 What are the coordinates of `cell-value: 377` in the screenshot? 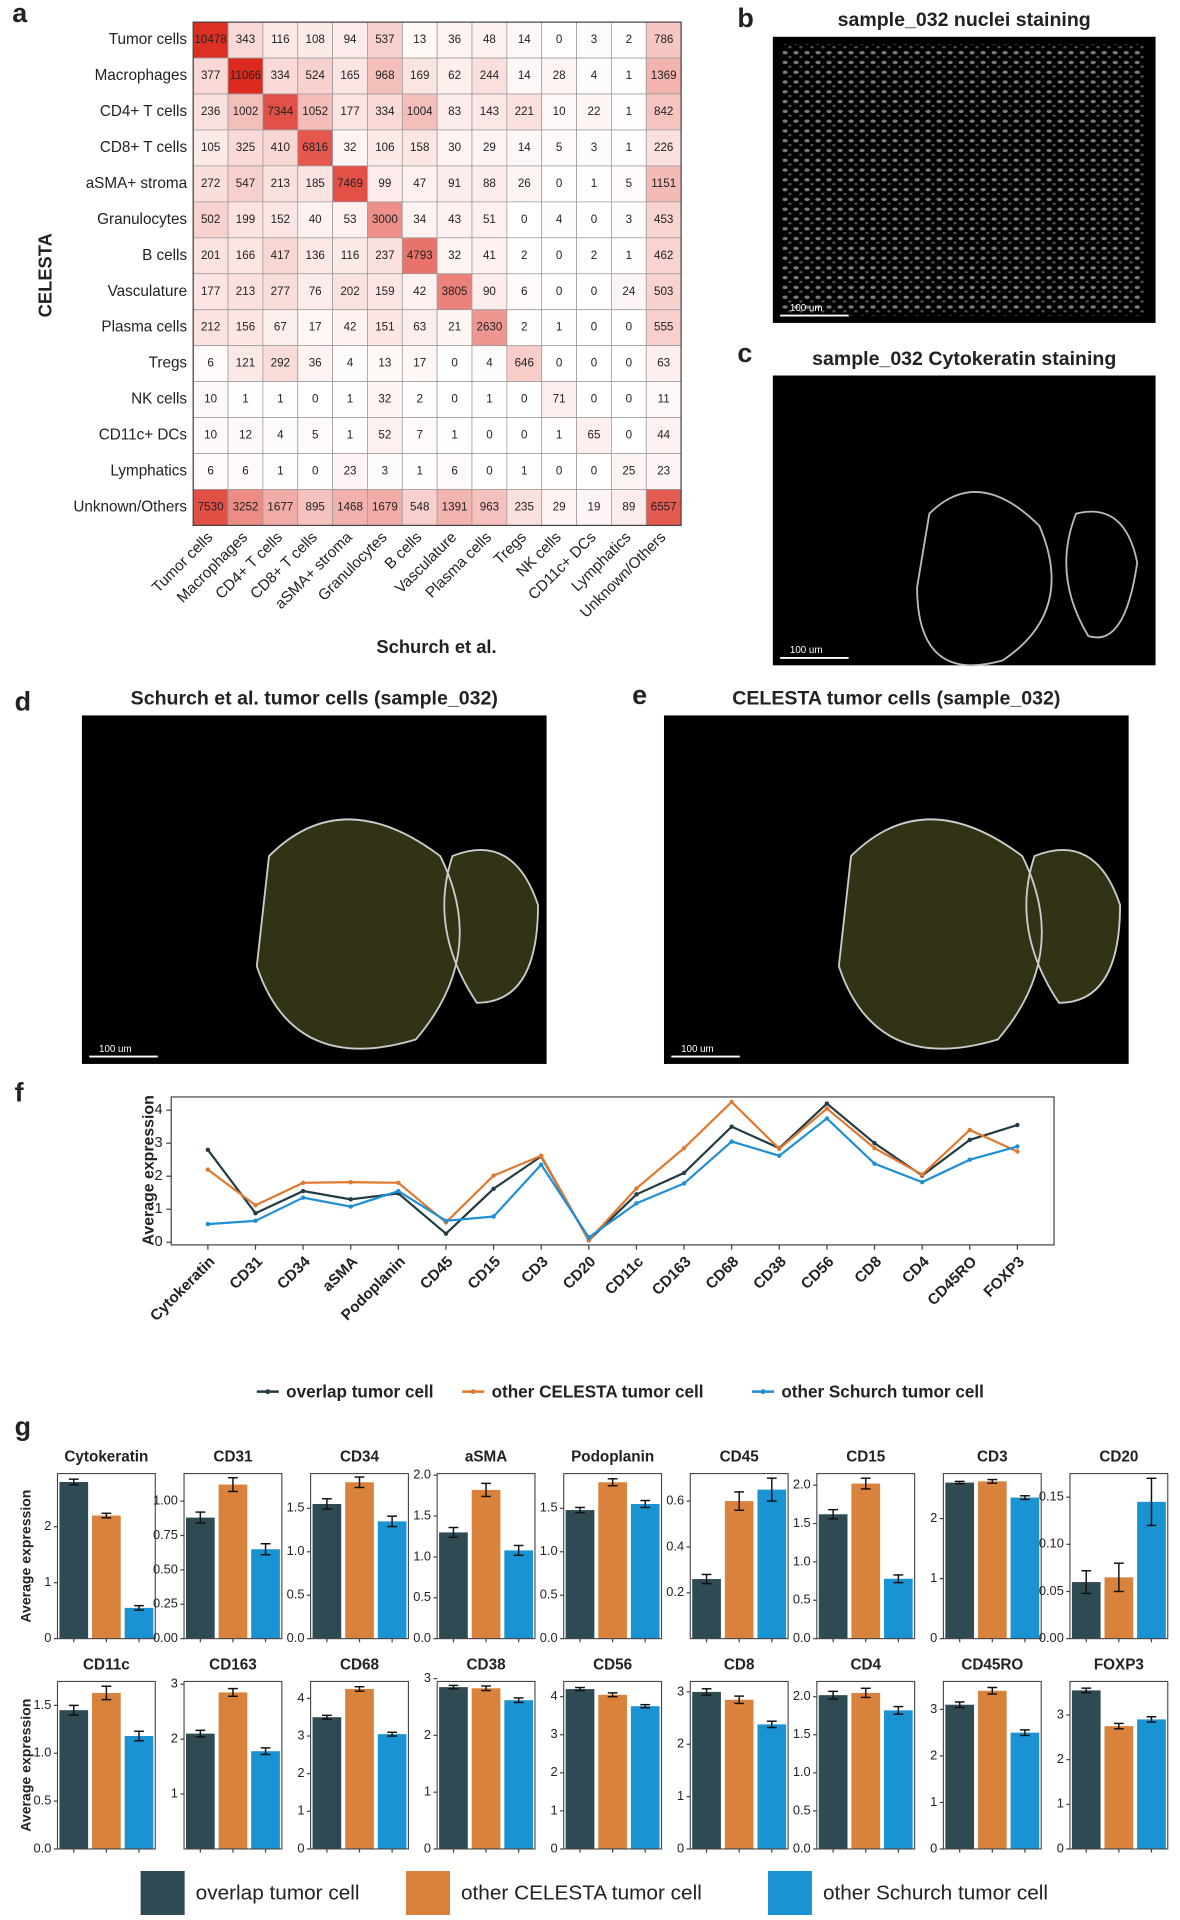 It's located at (210, 75).